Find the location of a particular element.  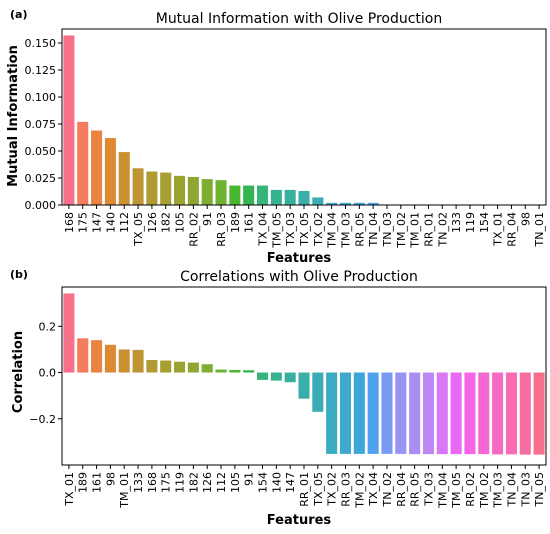

x-tick-label: 147 is located at coordinates (97, 222).